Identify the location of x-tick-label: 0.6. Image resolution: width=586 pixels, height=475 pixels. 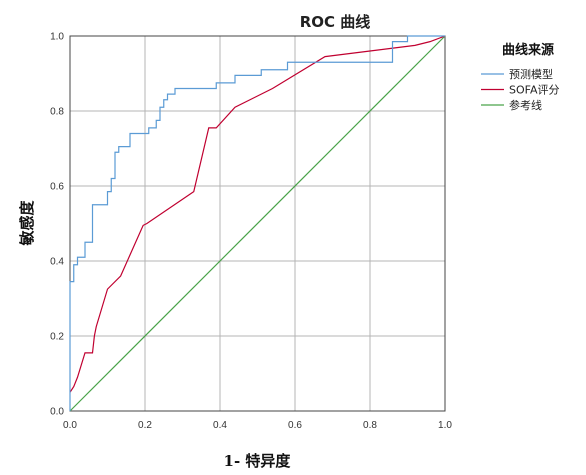
(295, 425).